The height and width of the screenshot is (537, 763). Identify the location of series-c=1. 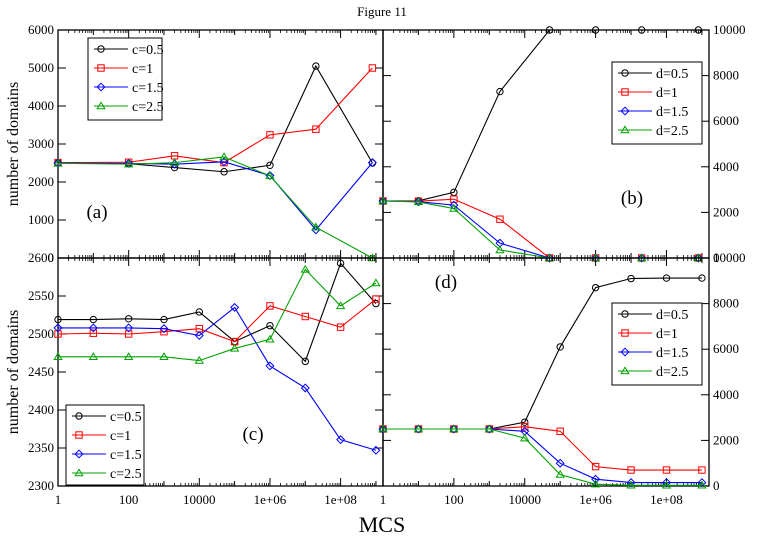
(217, 320).